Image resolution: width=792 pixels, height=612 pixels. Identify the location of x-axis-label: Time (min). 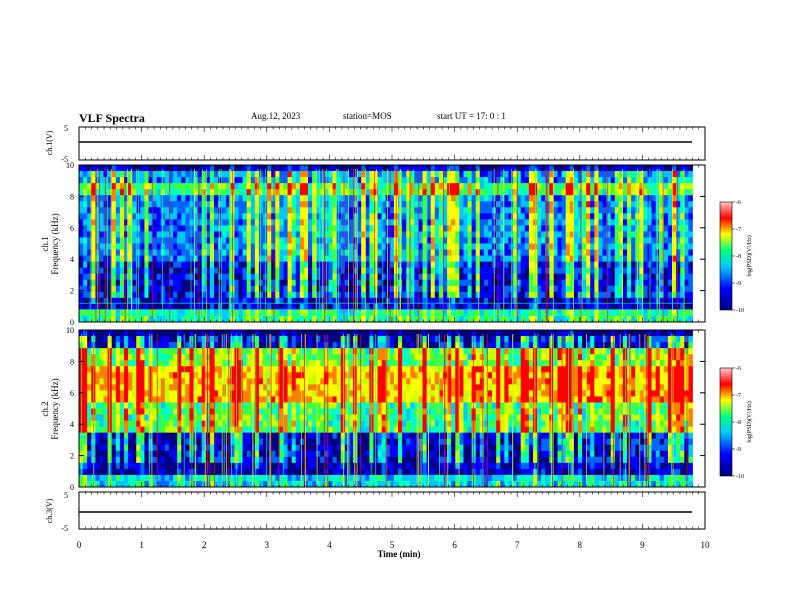
(398, 554).